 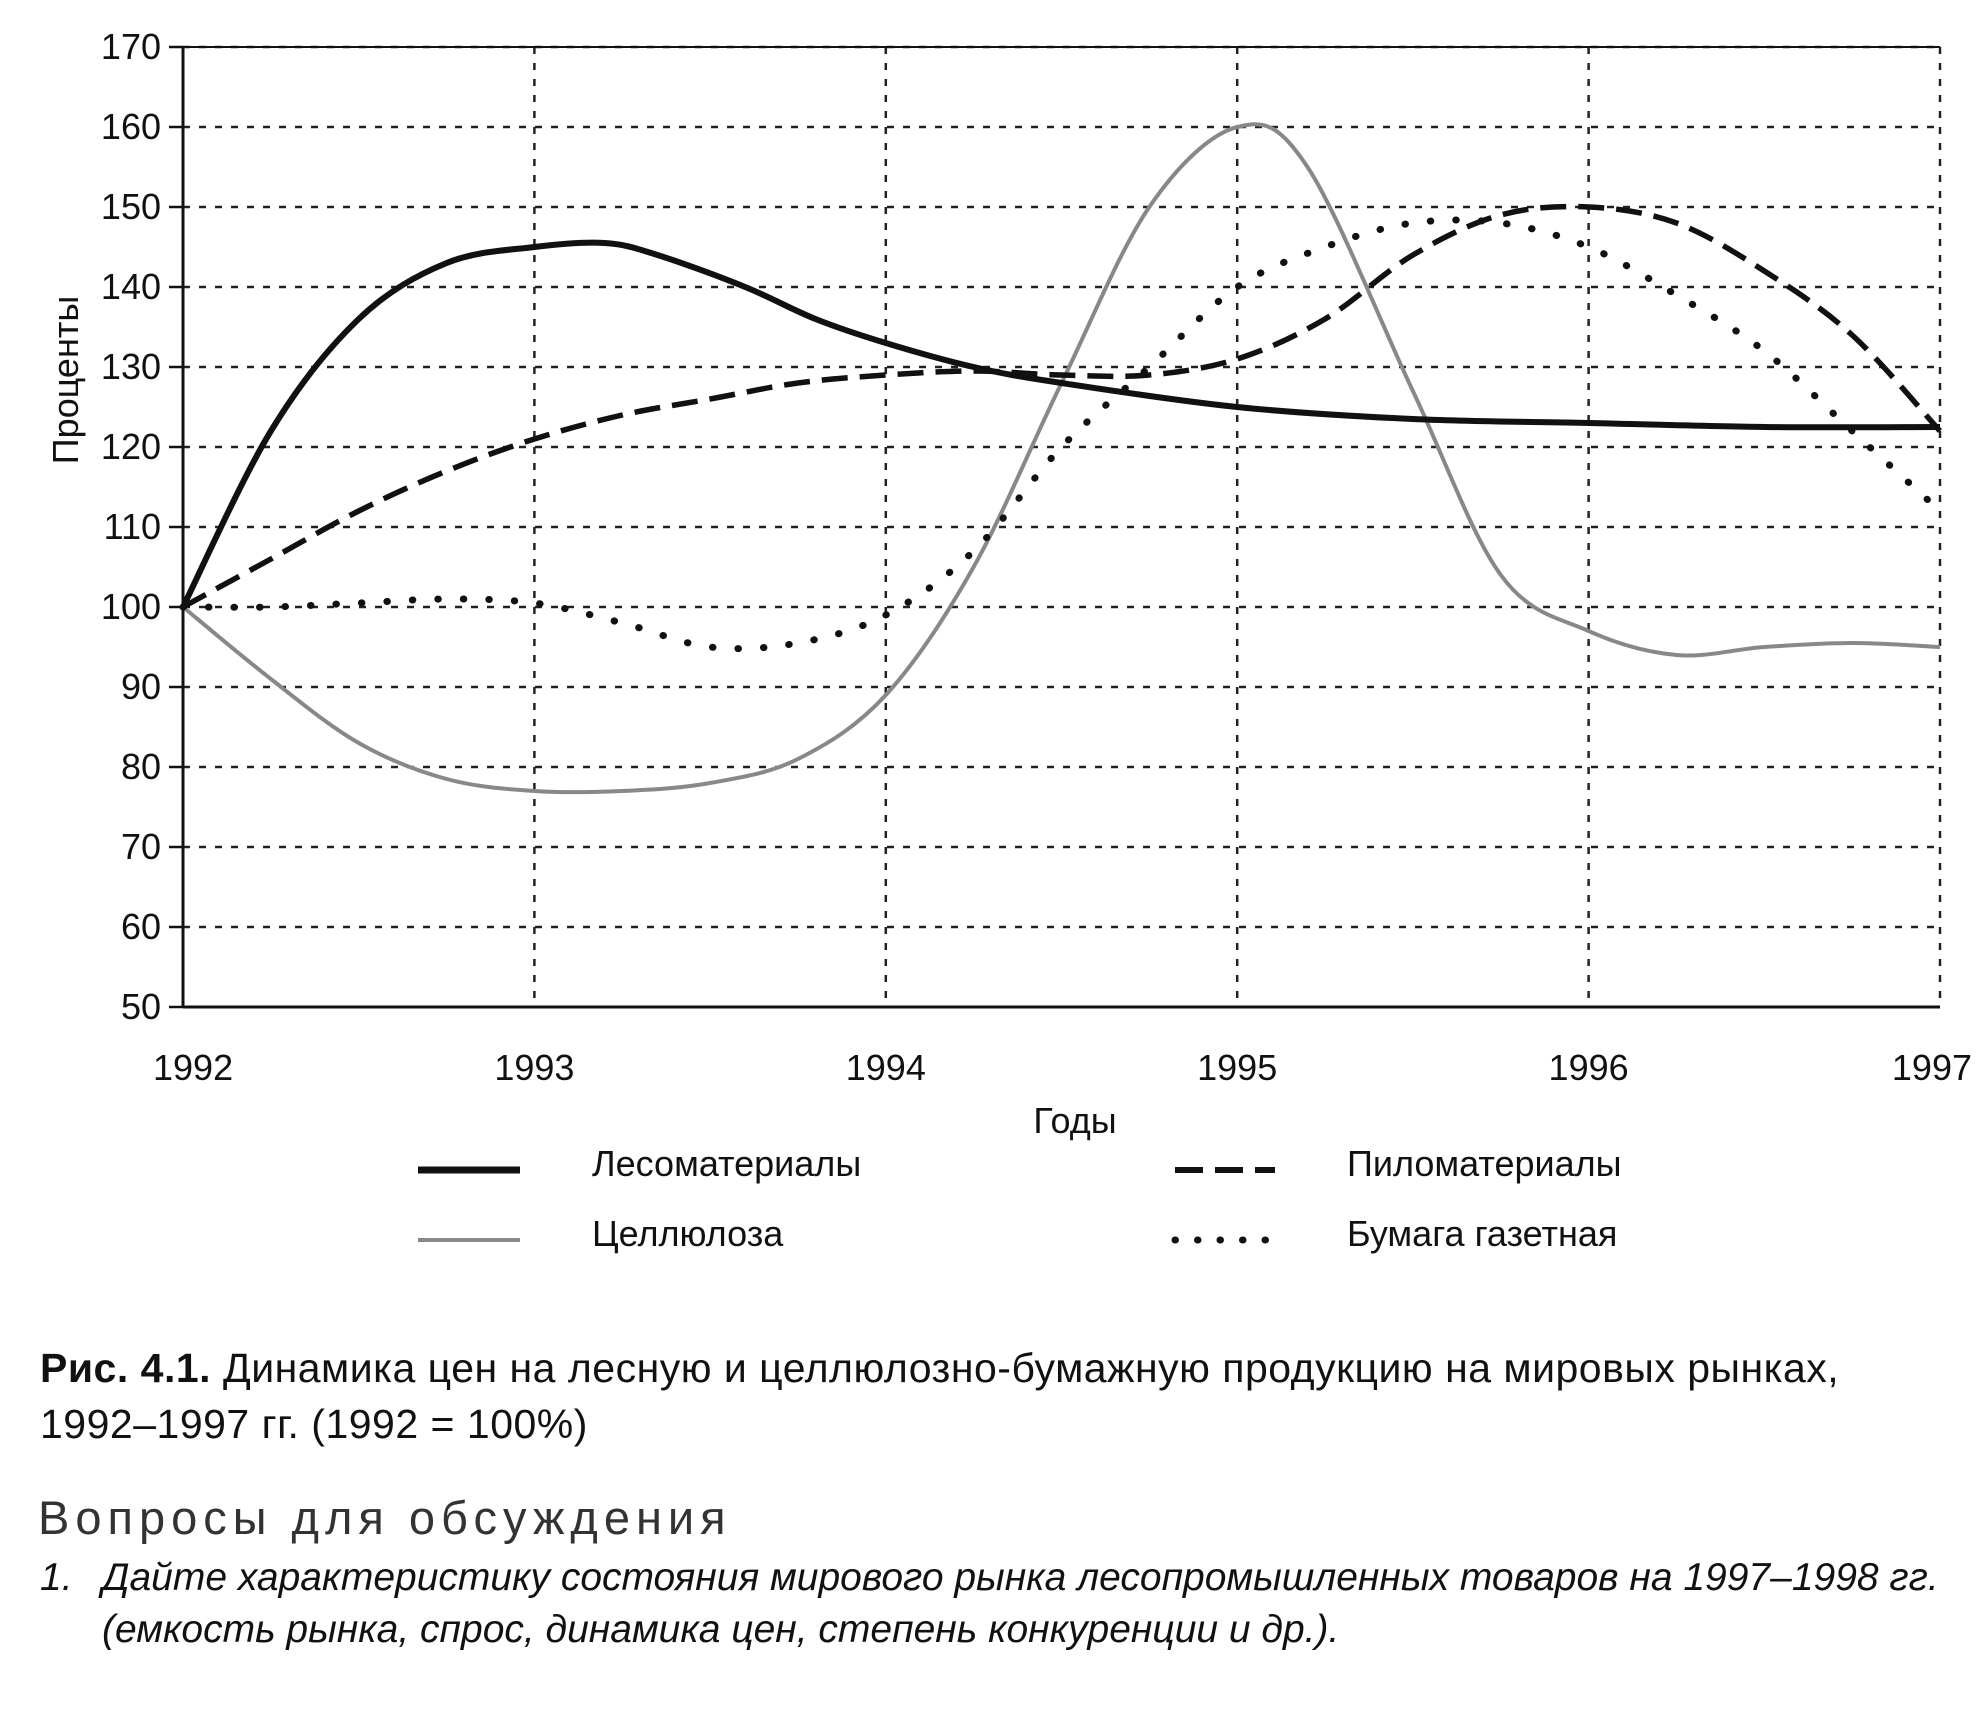 What do you see at coordinates (131, 286) in the screenshot?
I see `y-tick-label-140: 140` at bounding box center [131, 286].